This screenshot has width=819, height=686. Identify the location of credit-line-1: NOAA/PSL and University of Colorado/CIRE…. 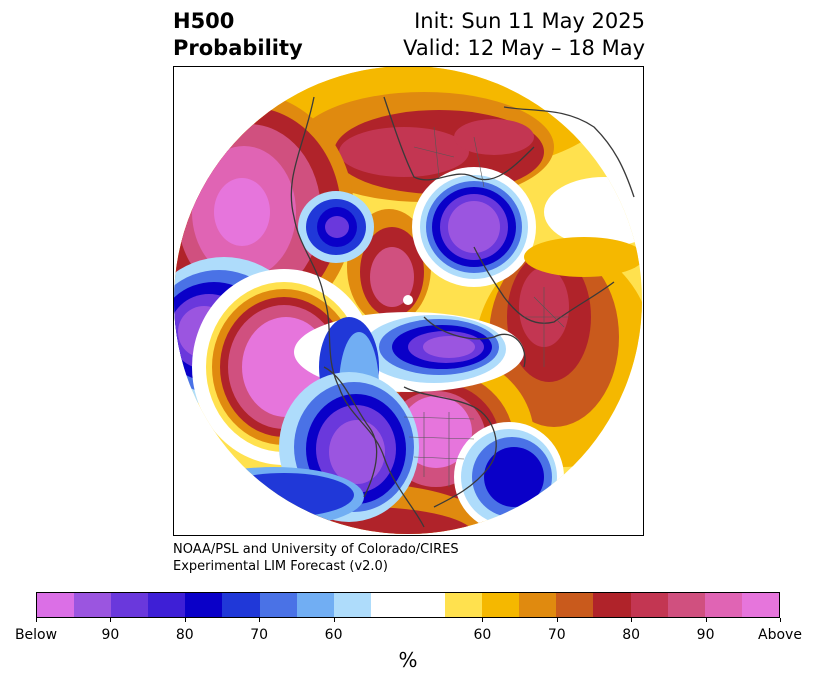
(316, 549).